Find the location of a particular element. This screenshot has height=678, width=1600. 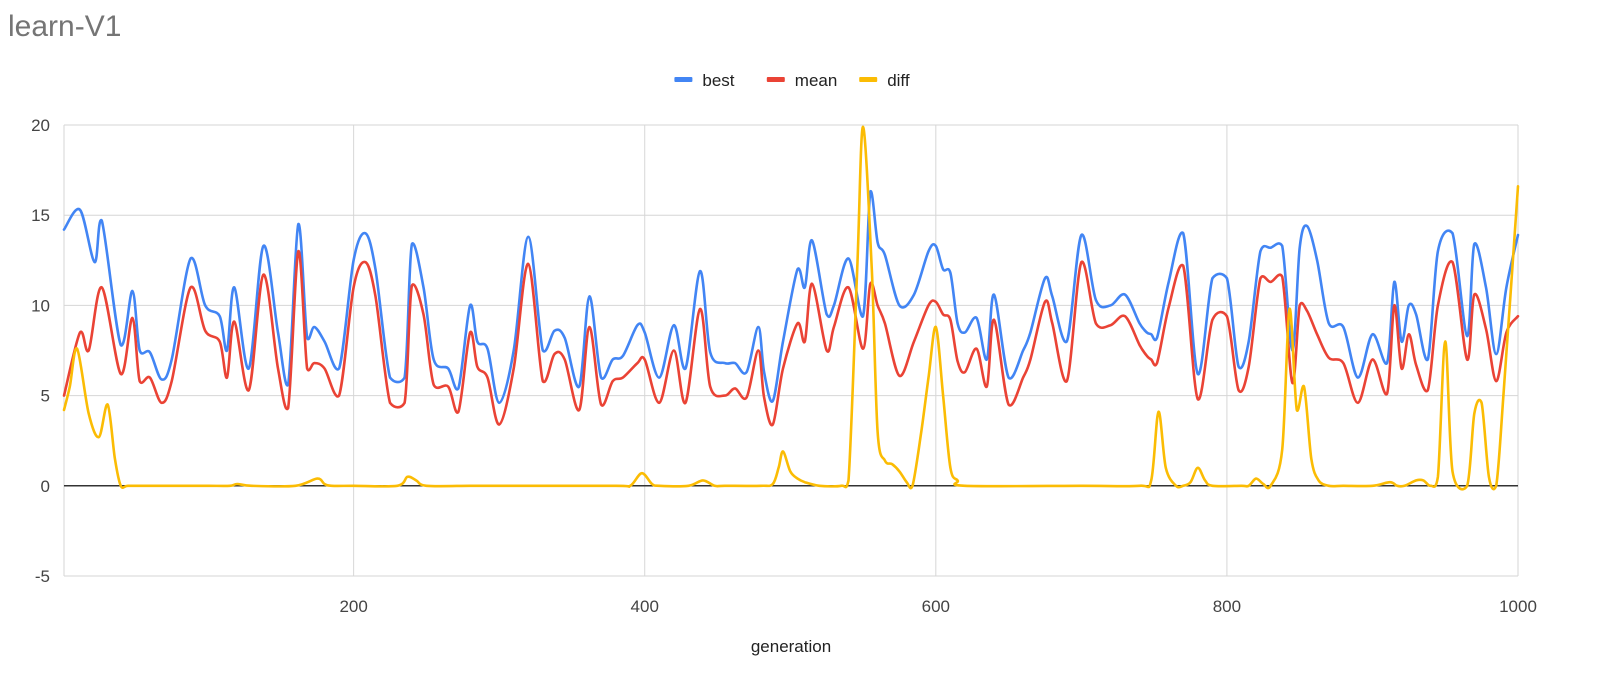

legend-item-mean: mean is located at coordinates (802, 80).